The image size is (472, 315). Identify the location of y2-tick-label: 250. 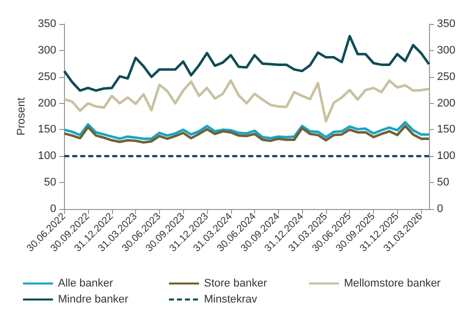
(446, 76).